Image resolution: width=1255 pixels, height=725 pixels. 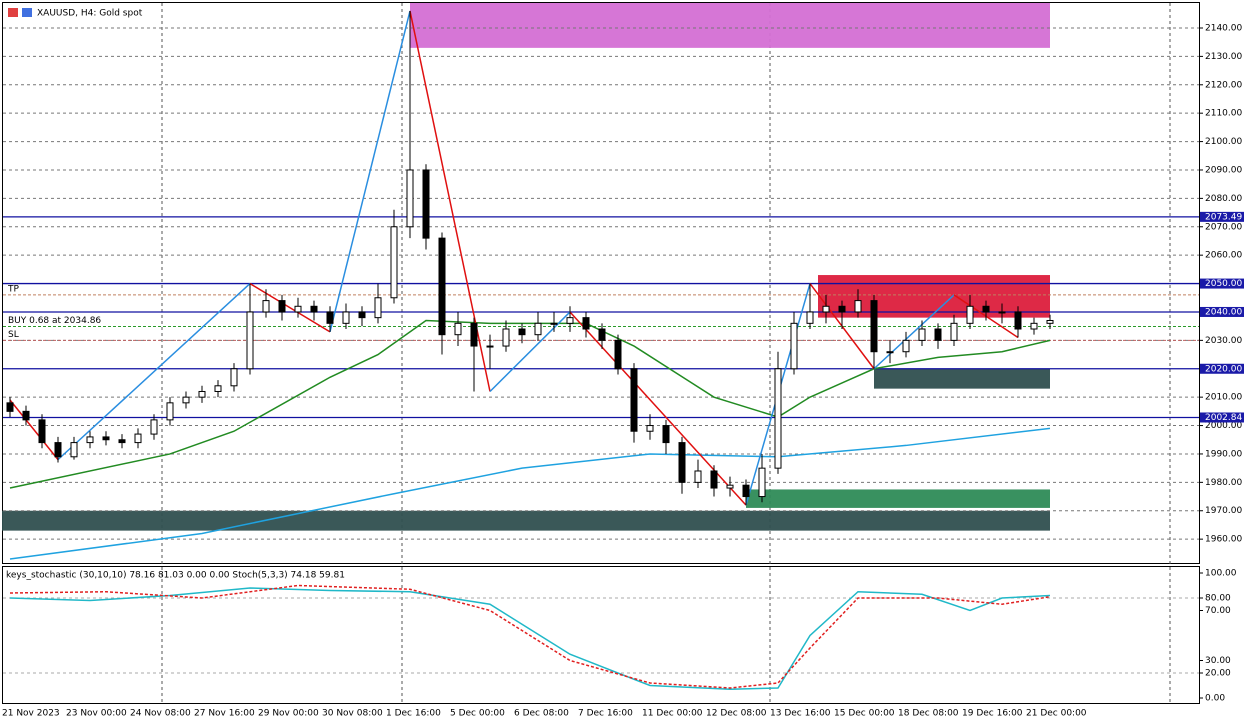 What do you see at coordinates (1223, 540) in the screenshot?
I see `y-tick-label: 1960.00` at bounding box center [1223, 540].